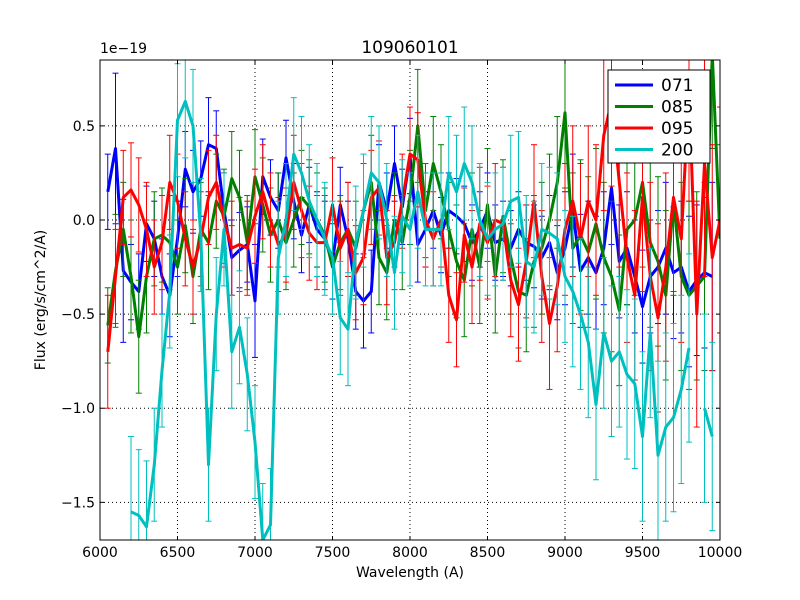 The image size is (800, 600). What do you see at coordinates (123, 49) in the screenshot?
I see `y-scale-offset-label: 1e−19` at bounding box center [123, 49].